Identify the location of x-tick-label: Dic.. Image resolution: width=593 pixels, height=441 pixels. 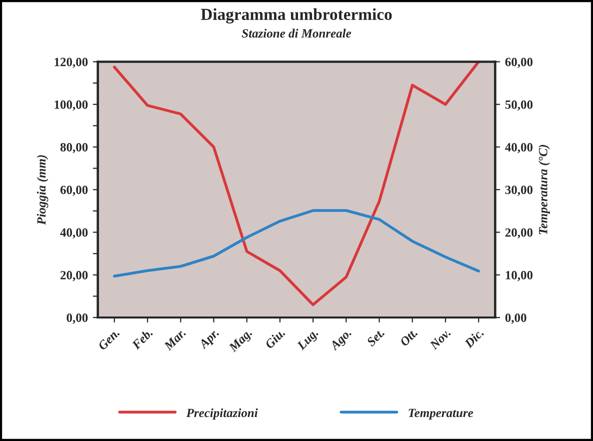
(474, 338).